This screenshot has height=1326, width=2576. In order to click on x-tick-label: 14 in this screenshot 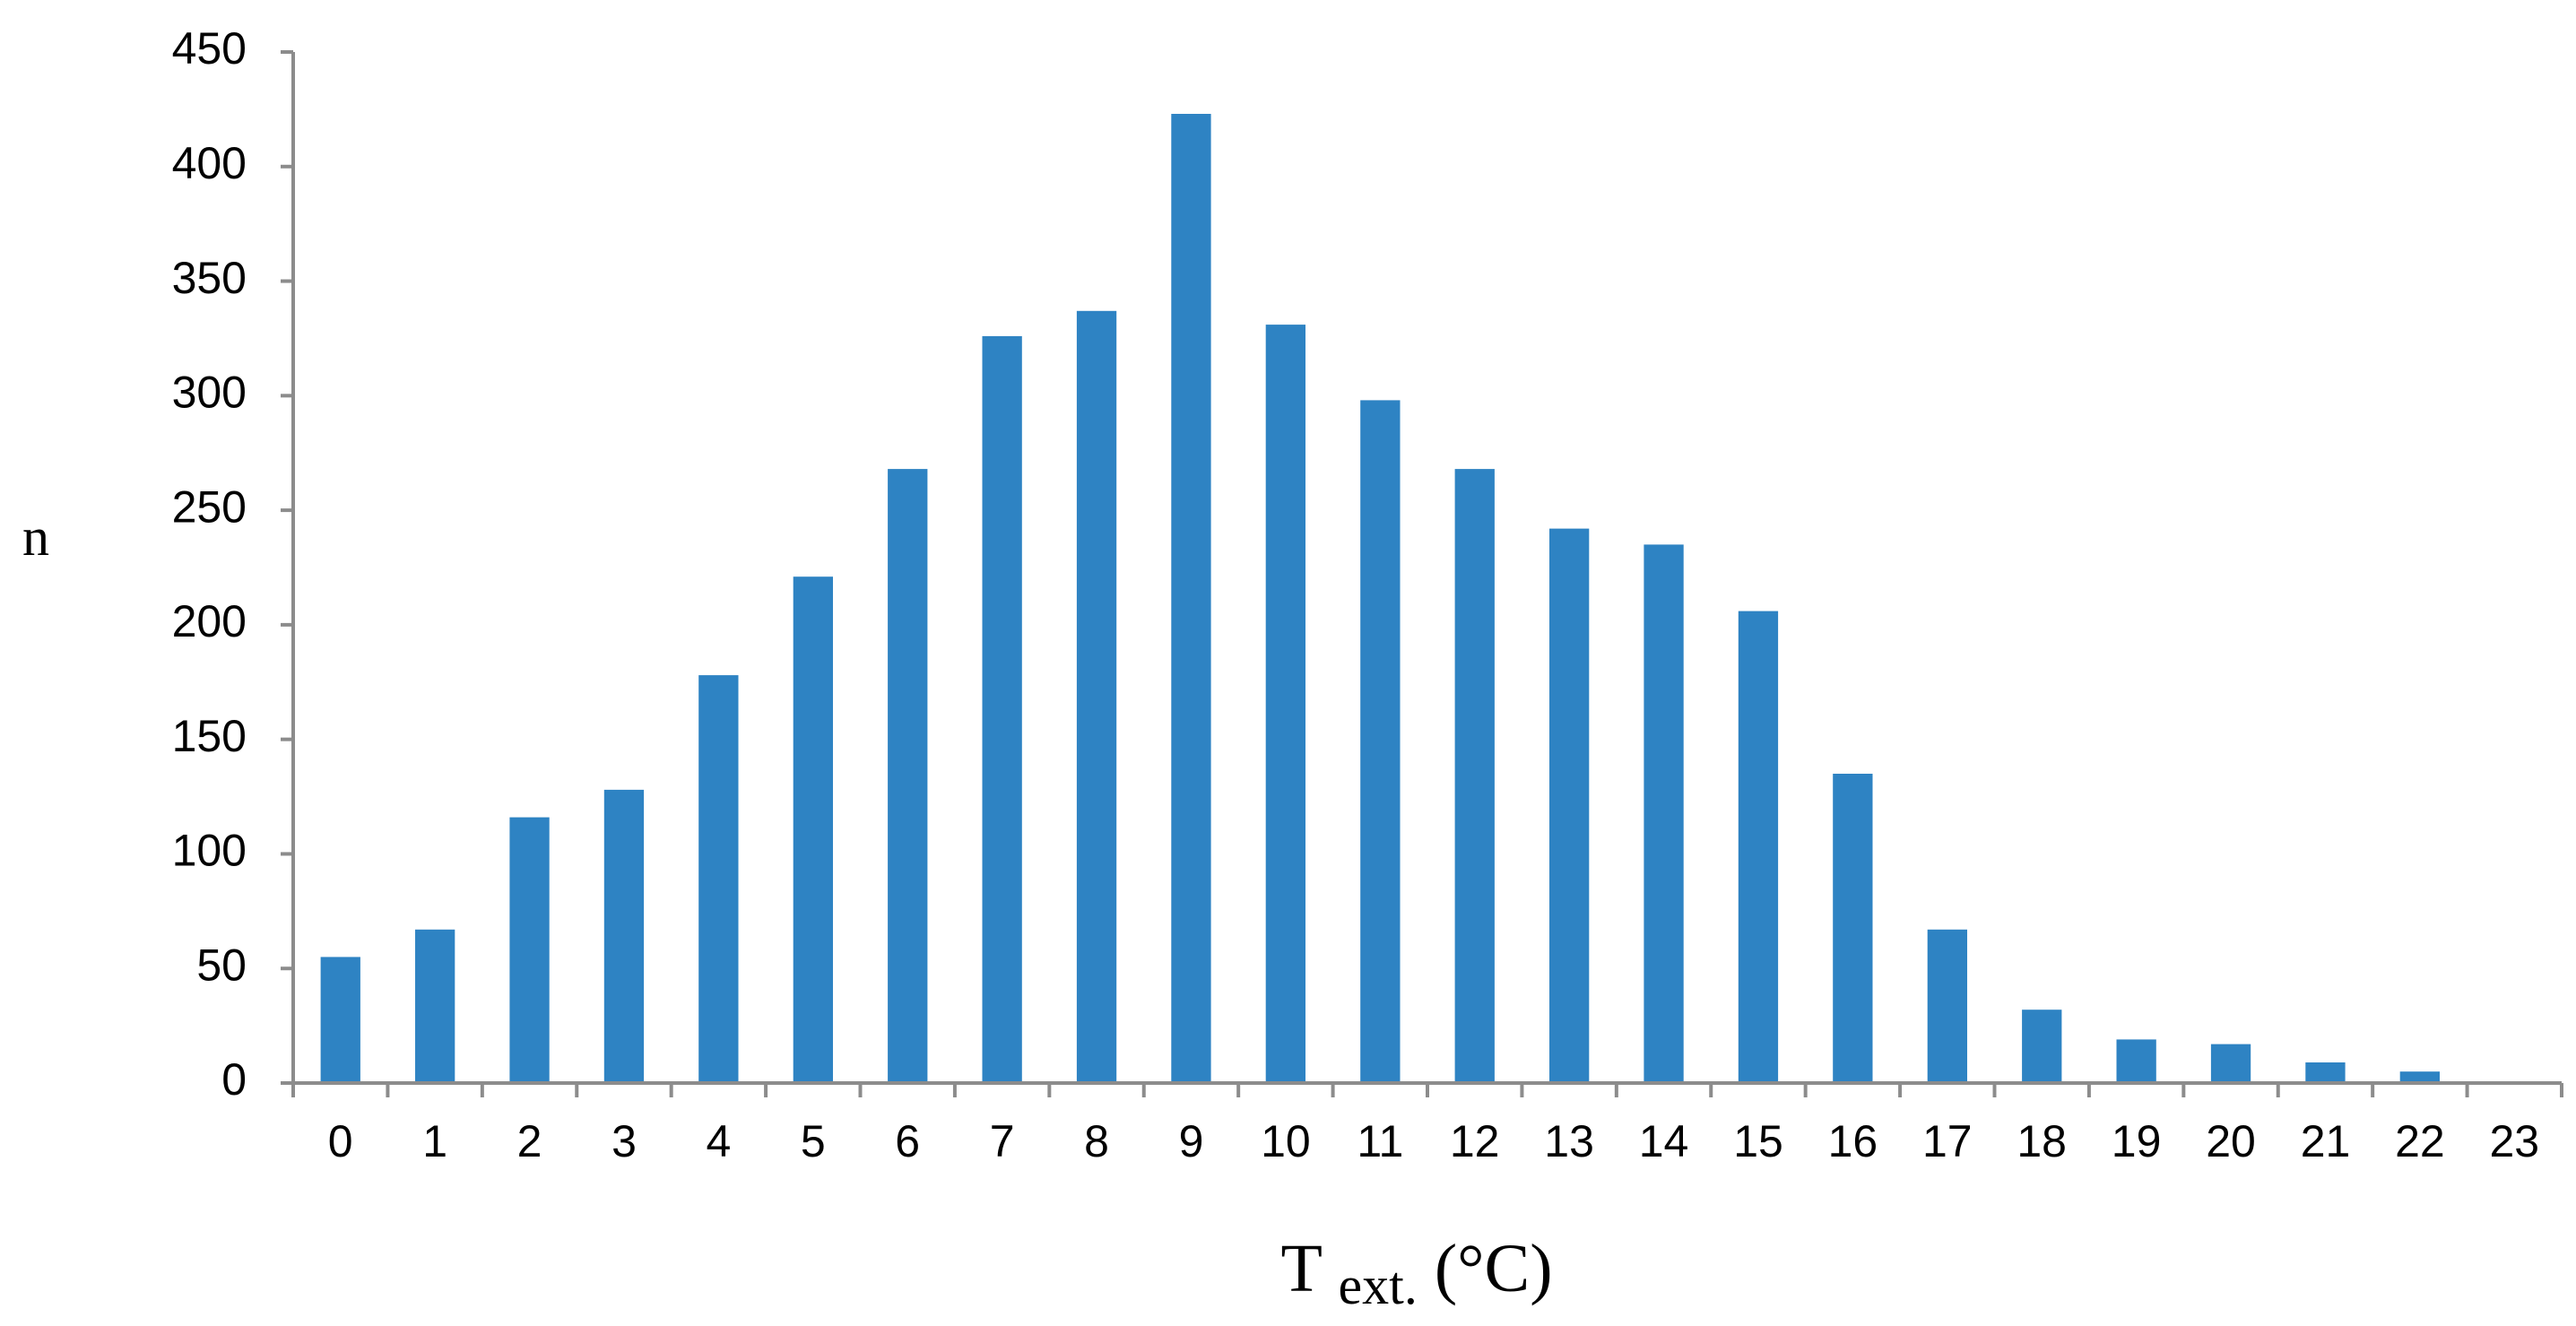, I will do `click(1664, 1141)`.